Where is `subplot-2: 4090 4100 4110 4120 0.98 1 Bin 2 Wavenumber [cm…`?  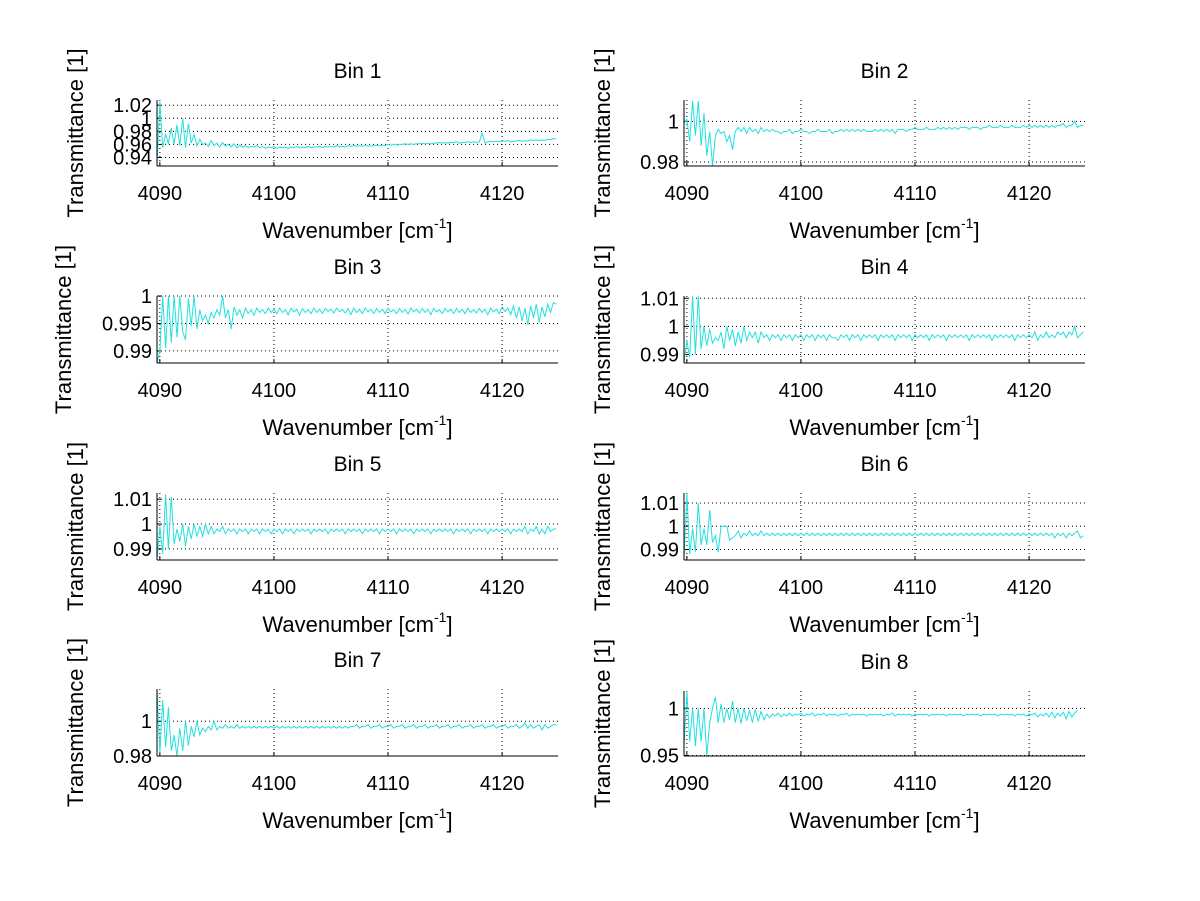 subplot-2: 4090 4100 4110 4120 0.98 1 Bin 2 Wavenumber [cm… is located at coordinates (837, 145).